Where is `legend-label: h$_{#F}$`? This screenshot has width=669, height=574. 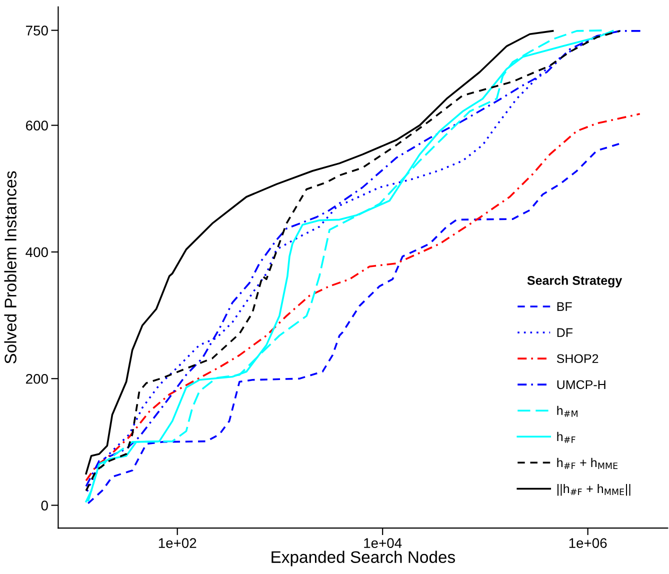 legend-label: h$_{#F}$ is located at coordinates (566, 437).